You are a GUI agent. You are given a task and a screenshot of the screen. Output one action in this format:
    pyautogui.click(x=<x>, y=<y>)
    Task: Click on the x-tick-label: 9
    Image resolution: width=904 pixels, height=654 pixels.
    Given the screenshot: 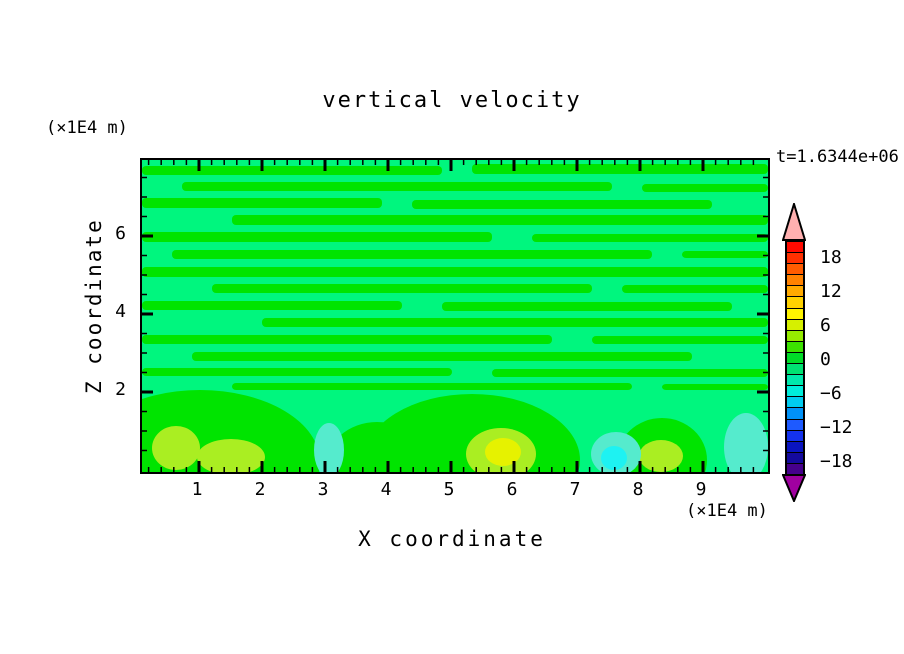 What is the action you would take?
    pyautogui.click(x=701, y=489)
    